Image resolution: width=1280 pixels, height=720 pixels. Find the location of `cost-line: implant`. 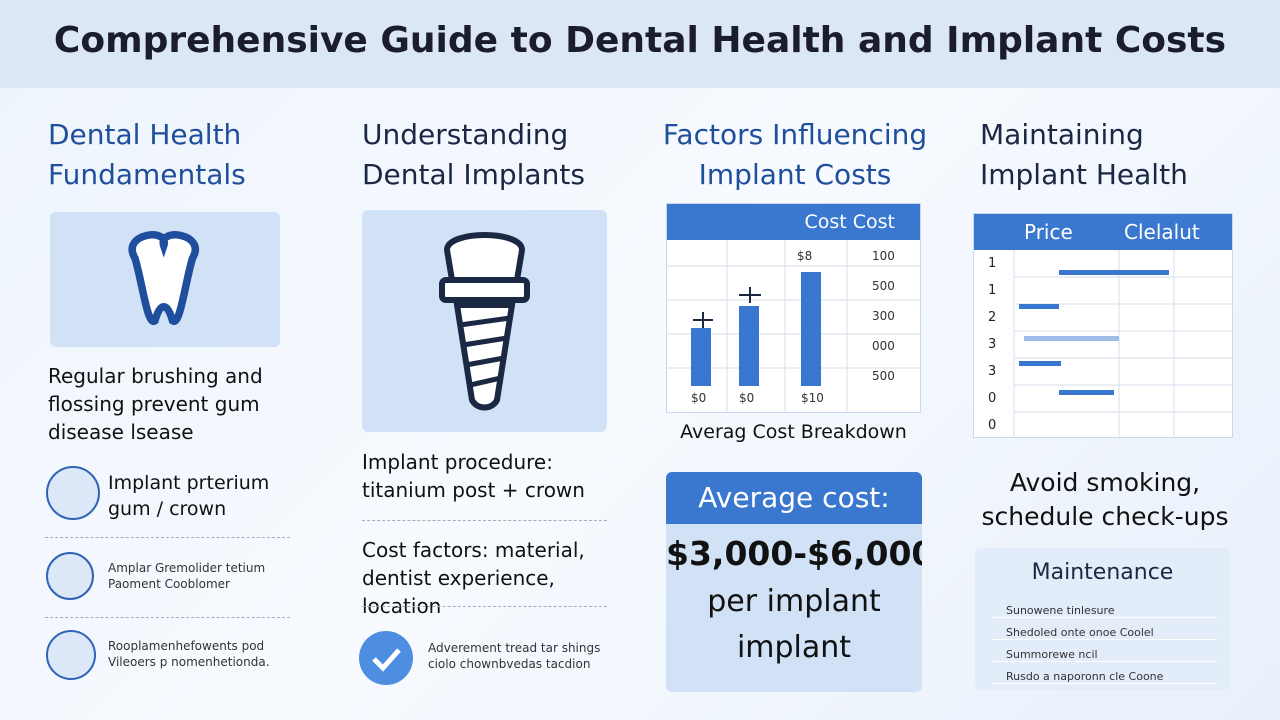

cost-line: implant is located at coordinates (794, 647).